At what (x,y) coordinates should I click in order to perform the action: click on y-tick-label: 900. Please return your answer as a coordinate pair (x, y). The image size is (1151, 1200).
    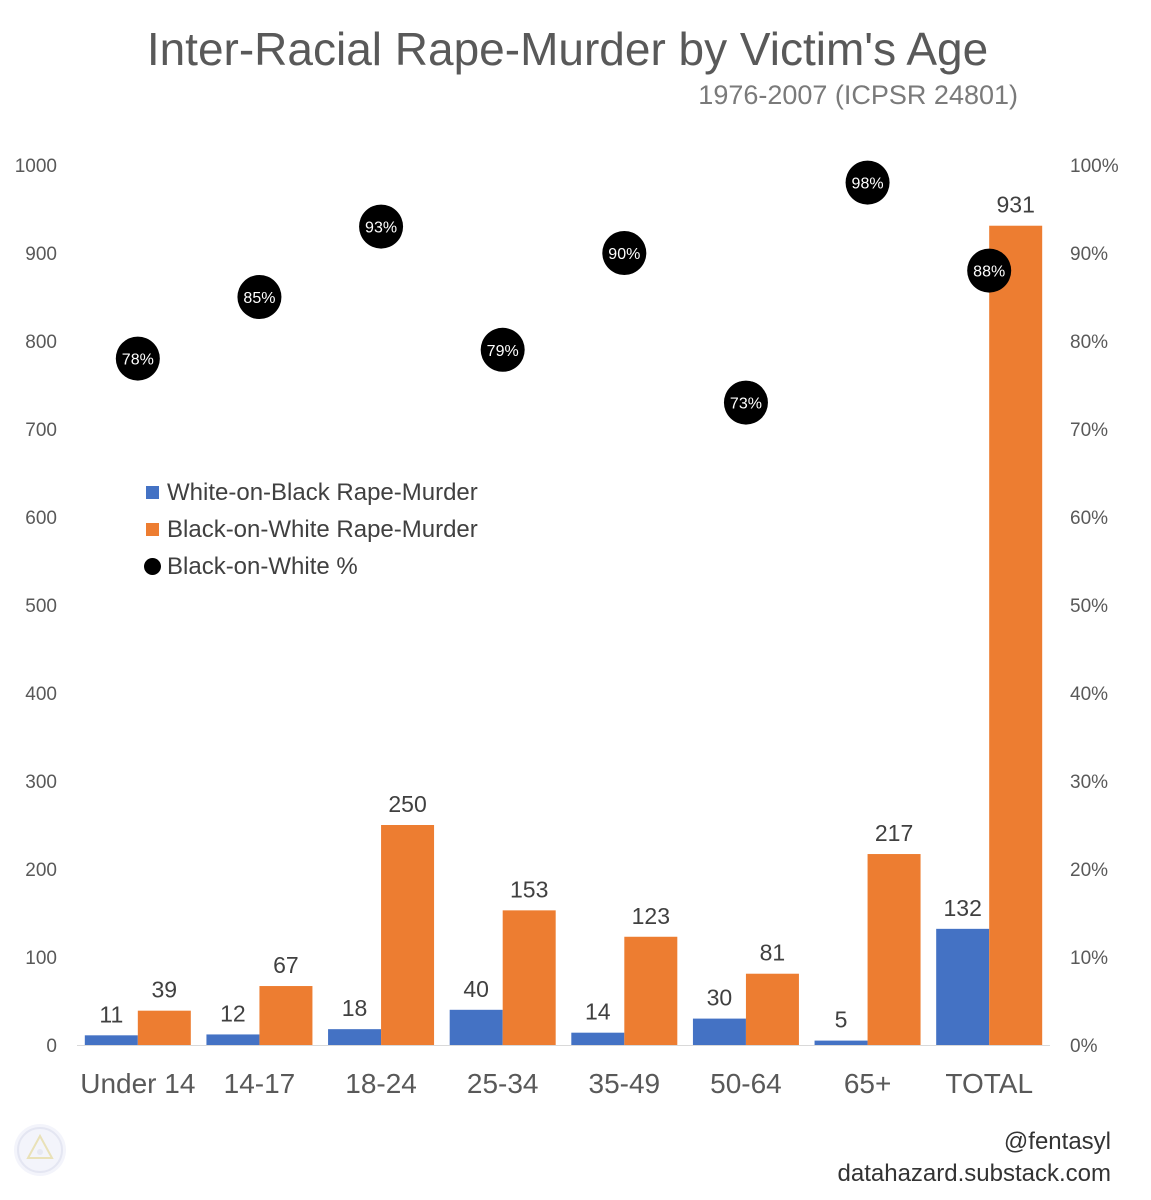
    Looking at the image, I should click on (41, 254).